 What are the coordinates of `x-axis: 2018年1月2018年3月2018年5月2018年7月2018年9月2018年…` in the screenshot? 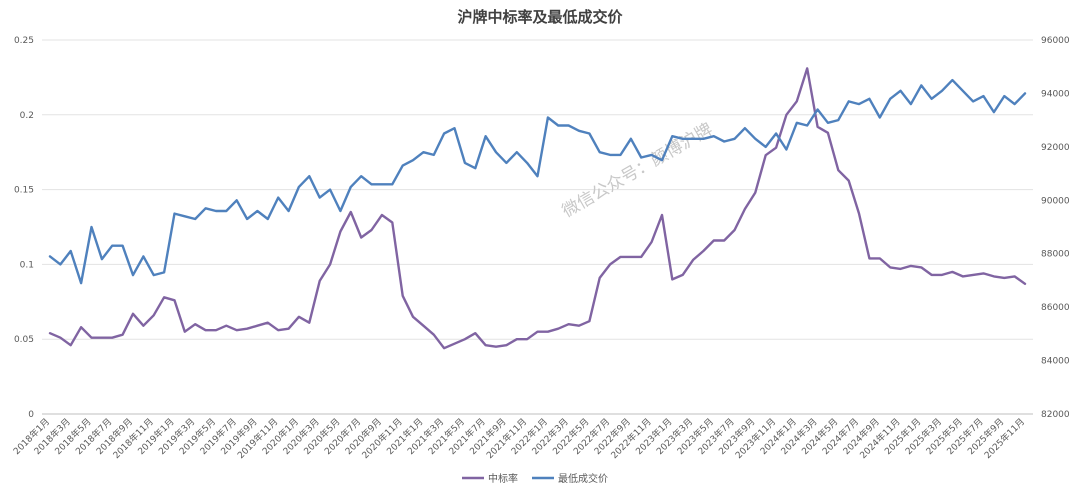 It's located at (519, 439).